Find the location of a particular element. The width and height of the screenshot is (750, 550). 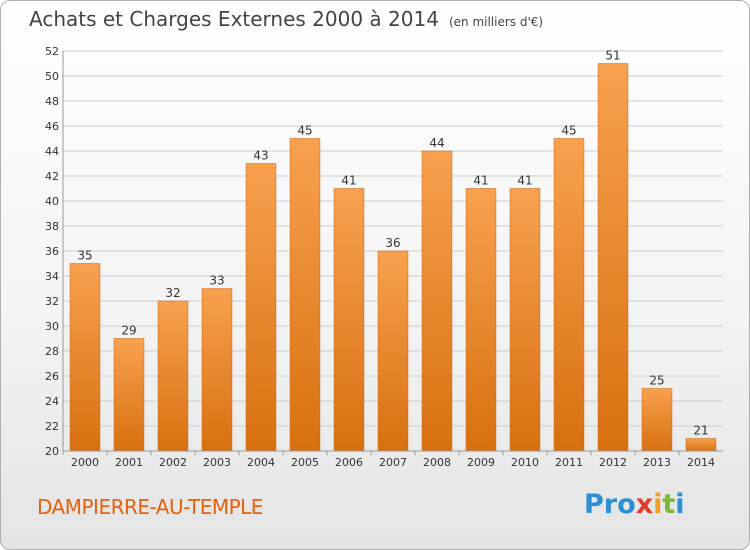

bar-value-label: 36 is located at coordinates (392, 243).